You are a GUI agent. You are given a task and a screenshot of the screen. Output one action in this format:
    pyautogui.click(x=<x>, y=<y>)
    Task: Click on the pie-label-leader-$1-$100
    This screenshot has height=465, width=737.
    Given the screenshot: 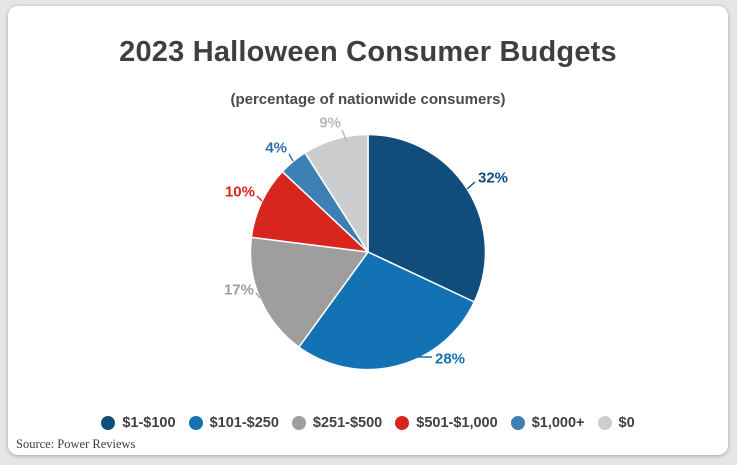 What is the action you would take?
    pyautogui.click(x=471, y=185)
    